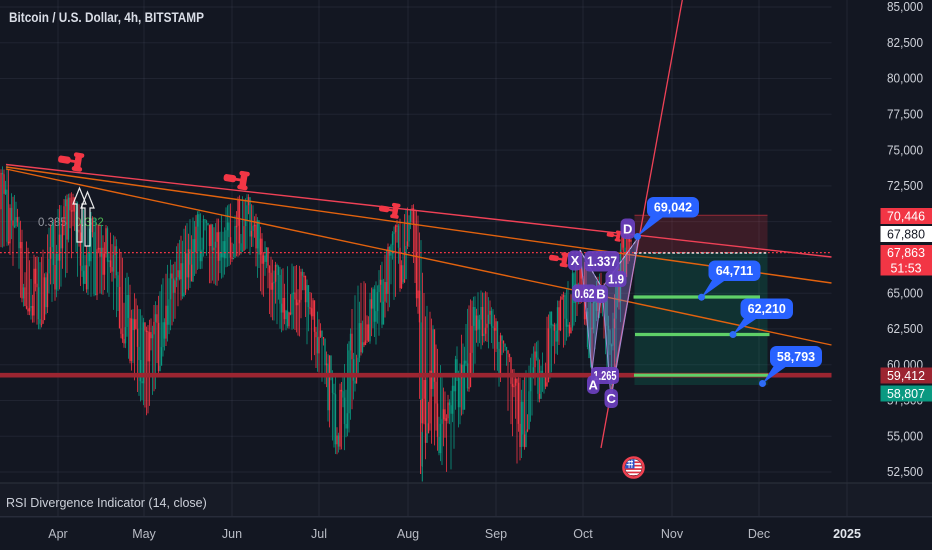  Describe the element at coordinates (594, 384) in the screenshot. I see `svg-text: A` at that location.